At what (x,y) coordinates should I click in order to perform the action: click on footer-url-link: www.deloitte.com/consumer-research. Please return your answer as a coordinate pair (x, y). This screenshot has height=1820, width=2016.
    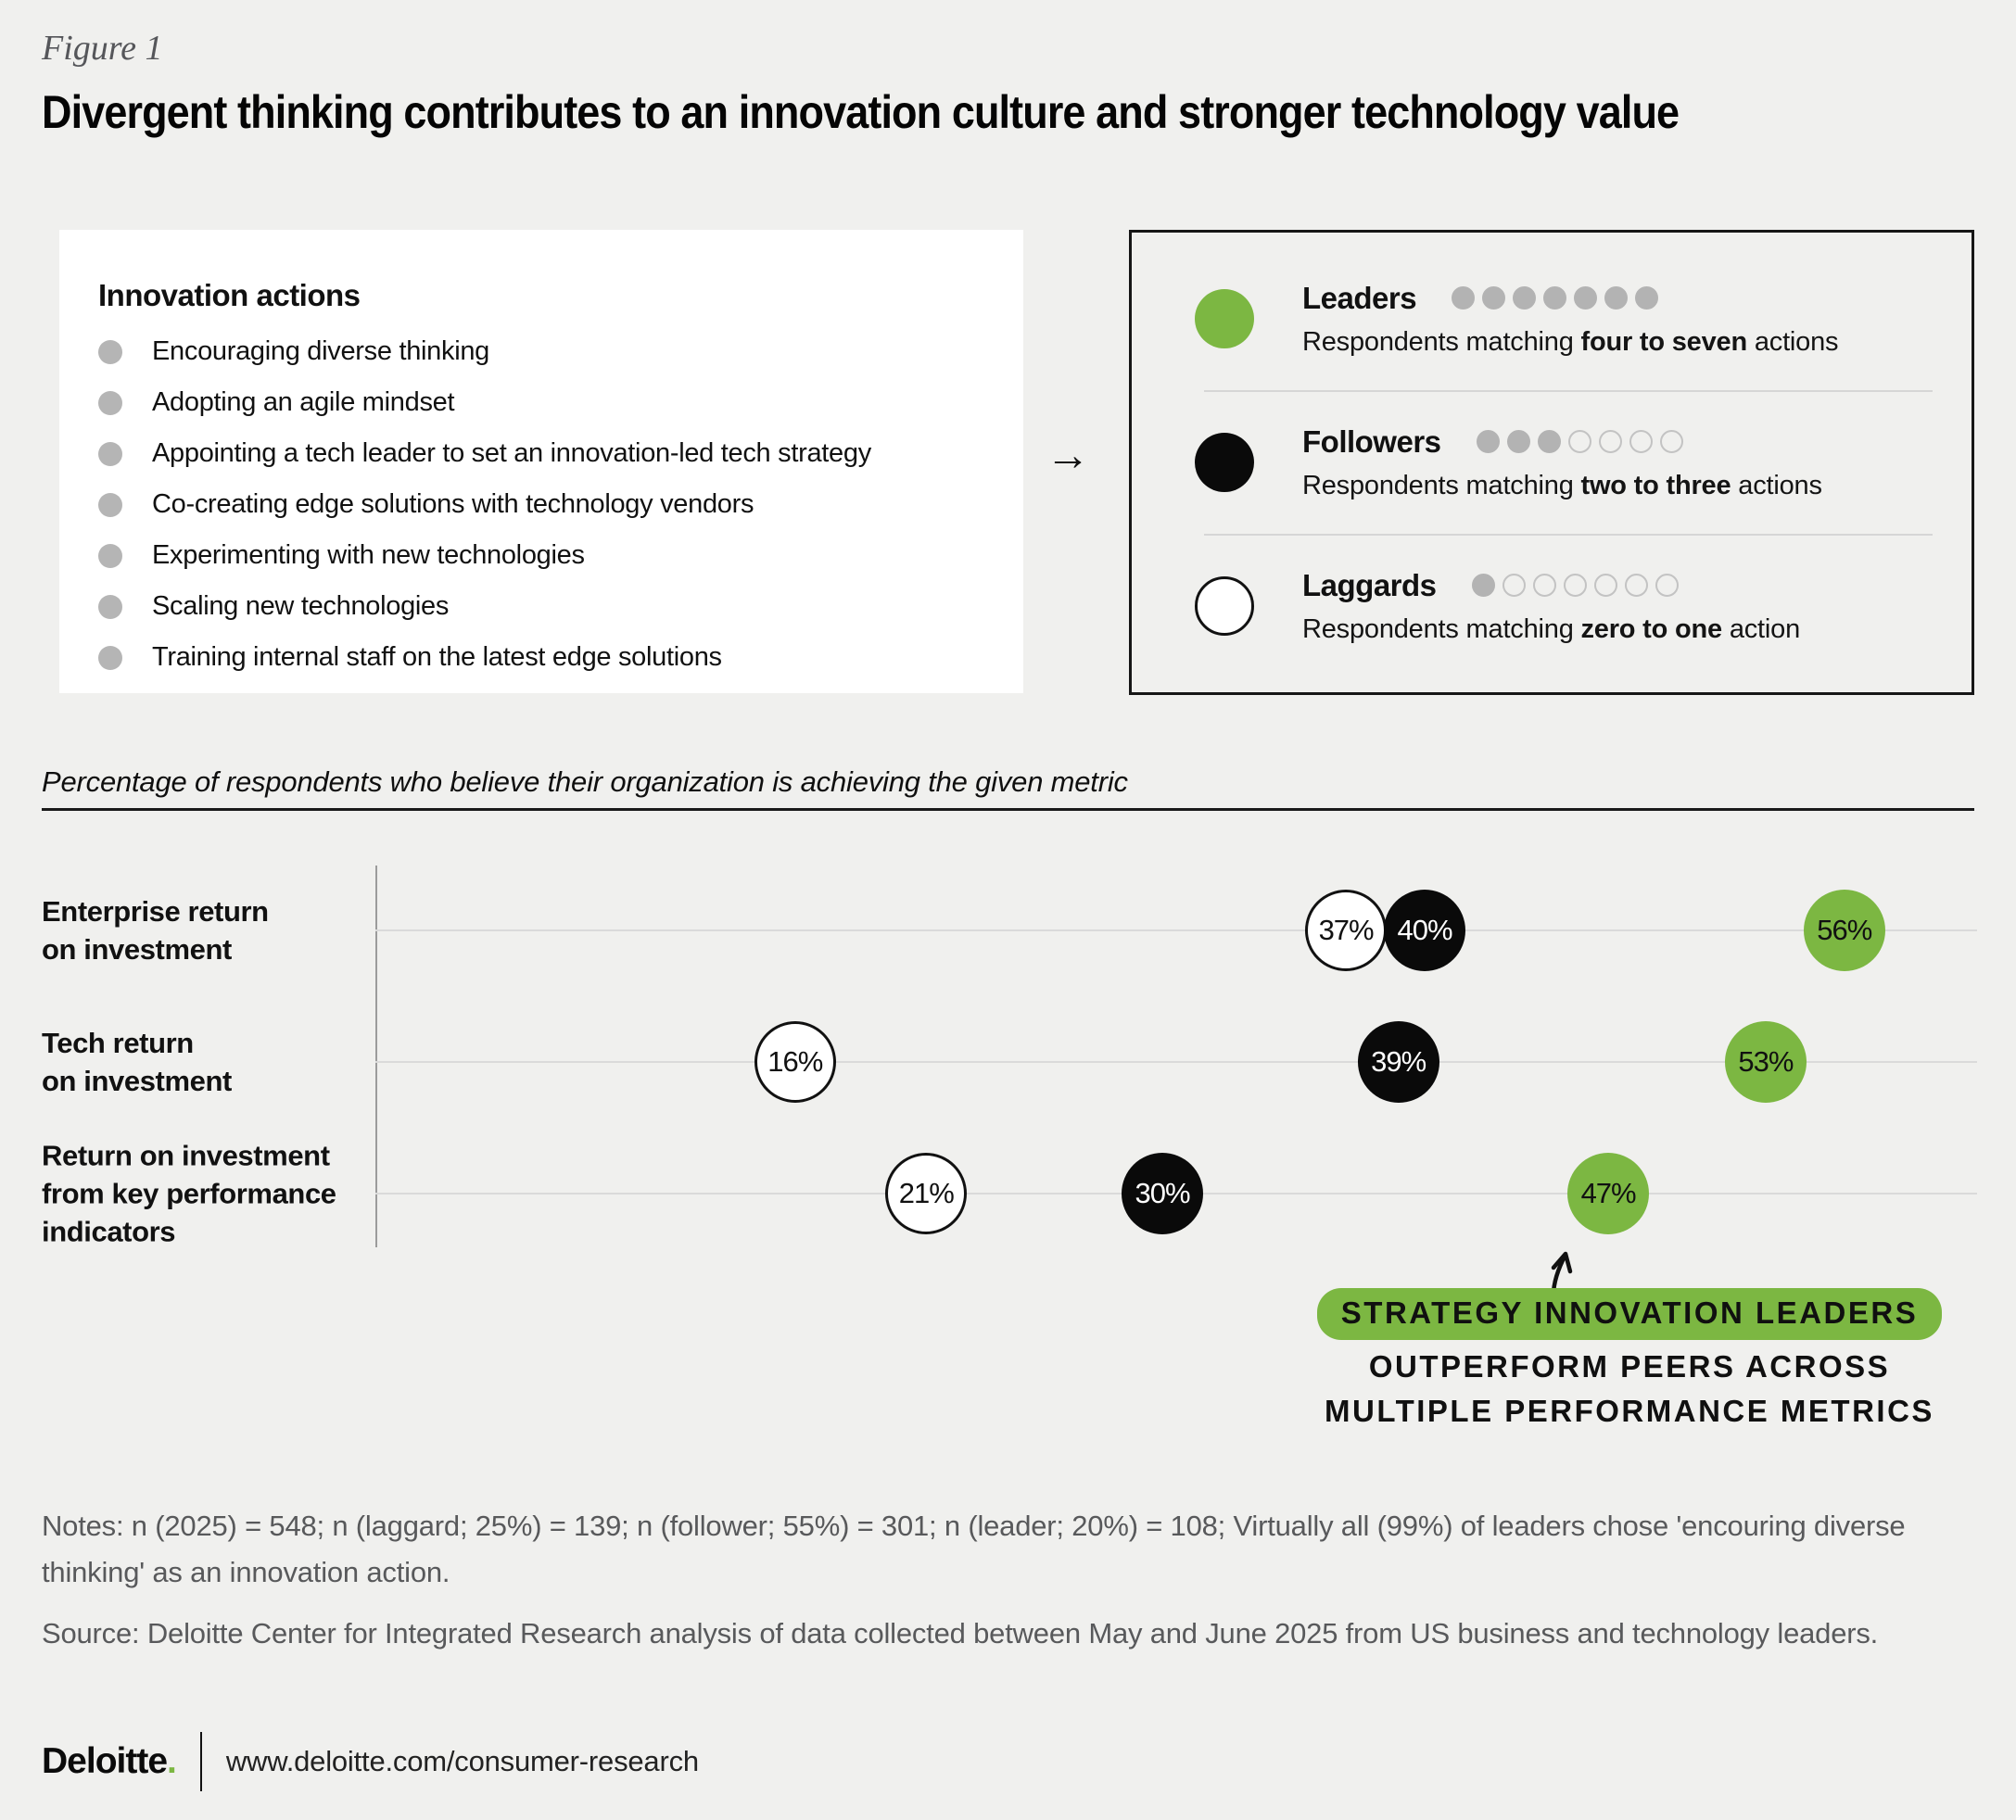
    Looking at the image, I should click on (462, 1761).